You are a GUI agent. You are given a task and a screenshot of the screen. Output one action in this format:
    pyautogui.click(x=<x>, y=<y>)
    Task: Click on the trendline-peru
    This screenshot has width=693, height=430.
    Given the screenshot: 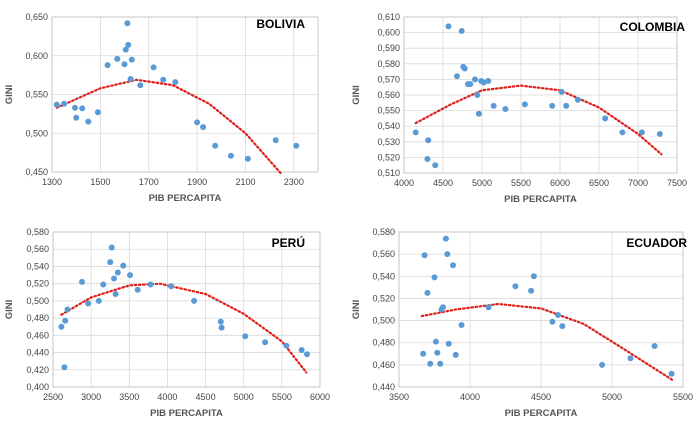 What is the action you would take?
    pyautogui.click(x=184, y=328)
    